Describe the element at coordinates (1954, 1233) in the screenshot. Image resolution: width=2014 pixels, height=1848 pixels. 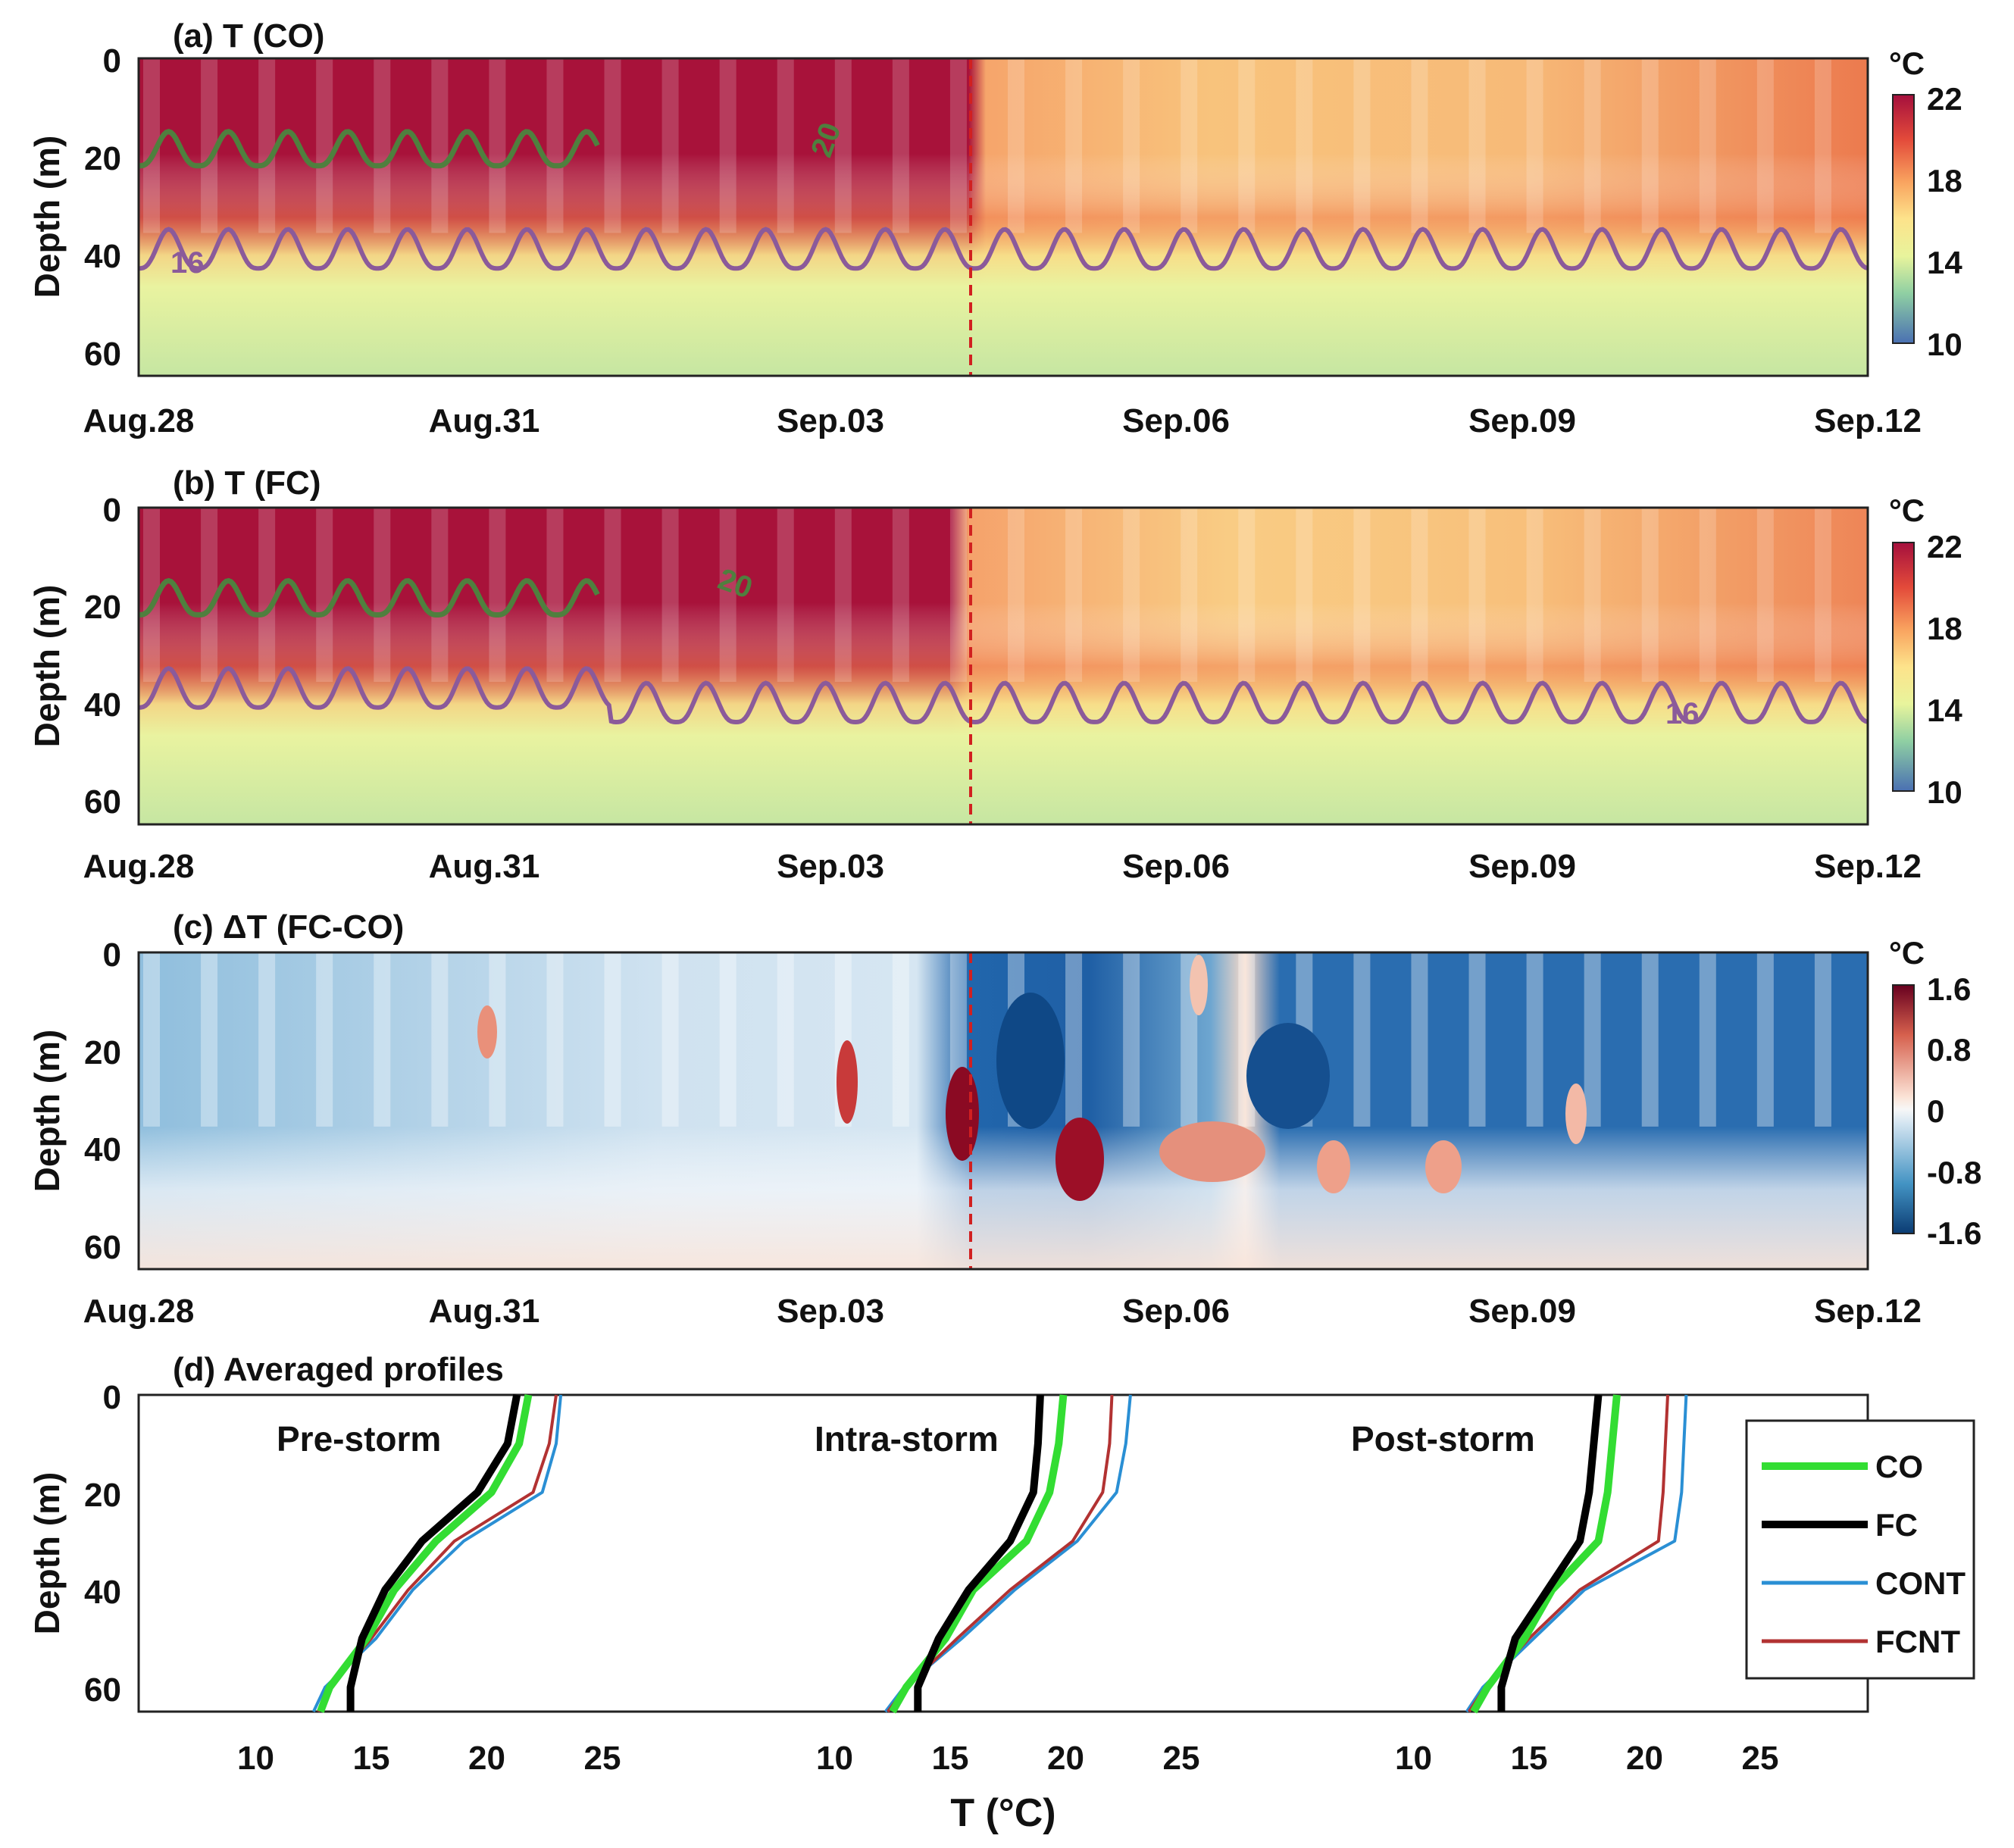
I see `panel-c-colorbar-tick: -1.6` at that location.